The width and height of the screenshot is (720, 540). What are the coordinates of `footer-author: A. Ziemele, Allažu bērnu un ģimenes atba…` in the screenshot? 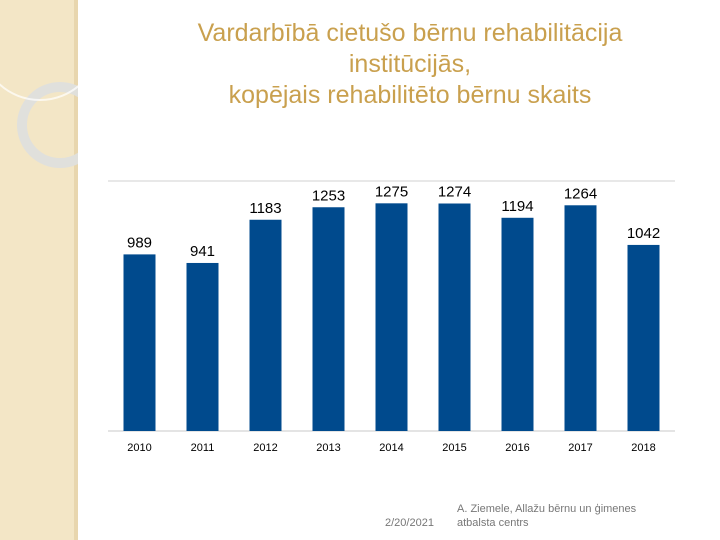 It's located at (546, 516).